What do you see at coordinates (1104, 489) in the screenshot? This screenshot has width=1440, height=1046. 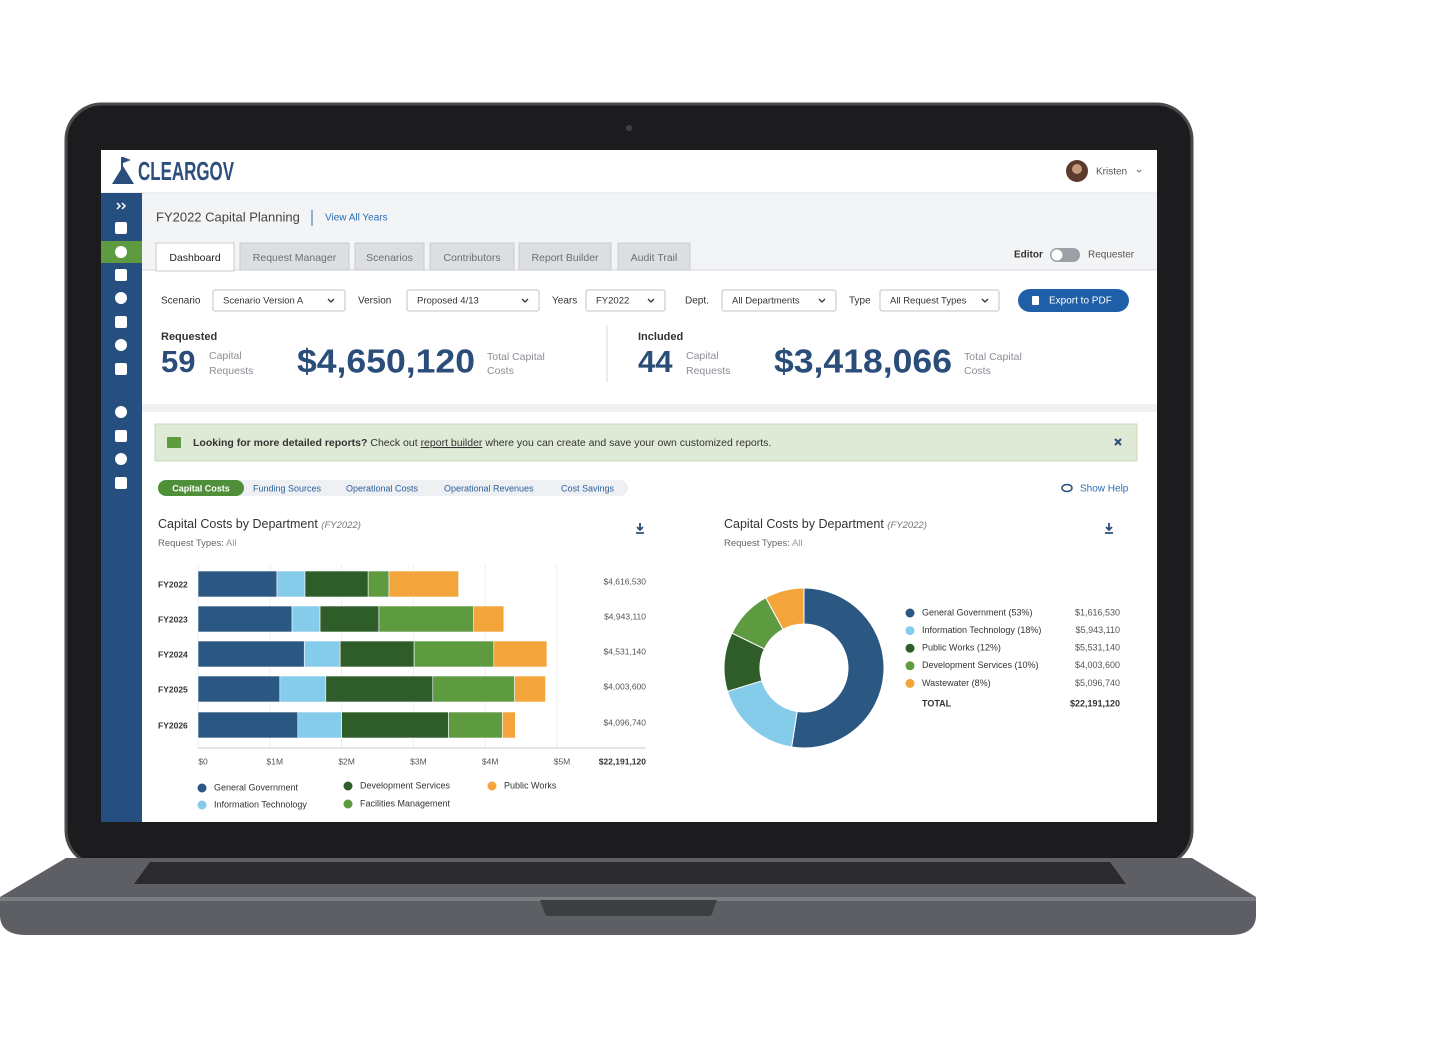 I see `show-help: Show Help` at bounding box center [1104, 489].